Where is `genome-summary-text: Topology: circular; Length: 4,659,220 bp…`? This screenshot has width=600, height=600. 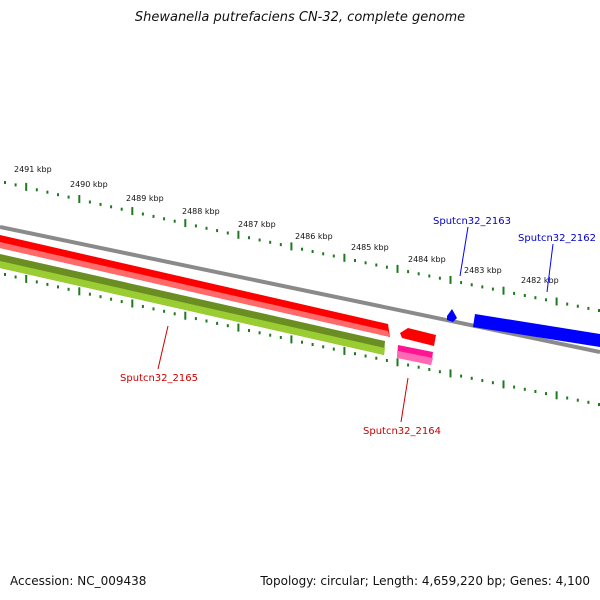 genome-summary-text: Topology: circular; Length: 4,659,220 bp… is located at coordinates (425, 581).